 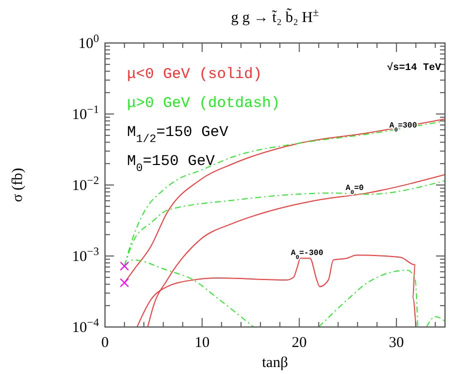 I want to click on annotation: A$_{0}$=-300, so click(x=307, y=255).